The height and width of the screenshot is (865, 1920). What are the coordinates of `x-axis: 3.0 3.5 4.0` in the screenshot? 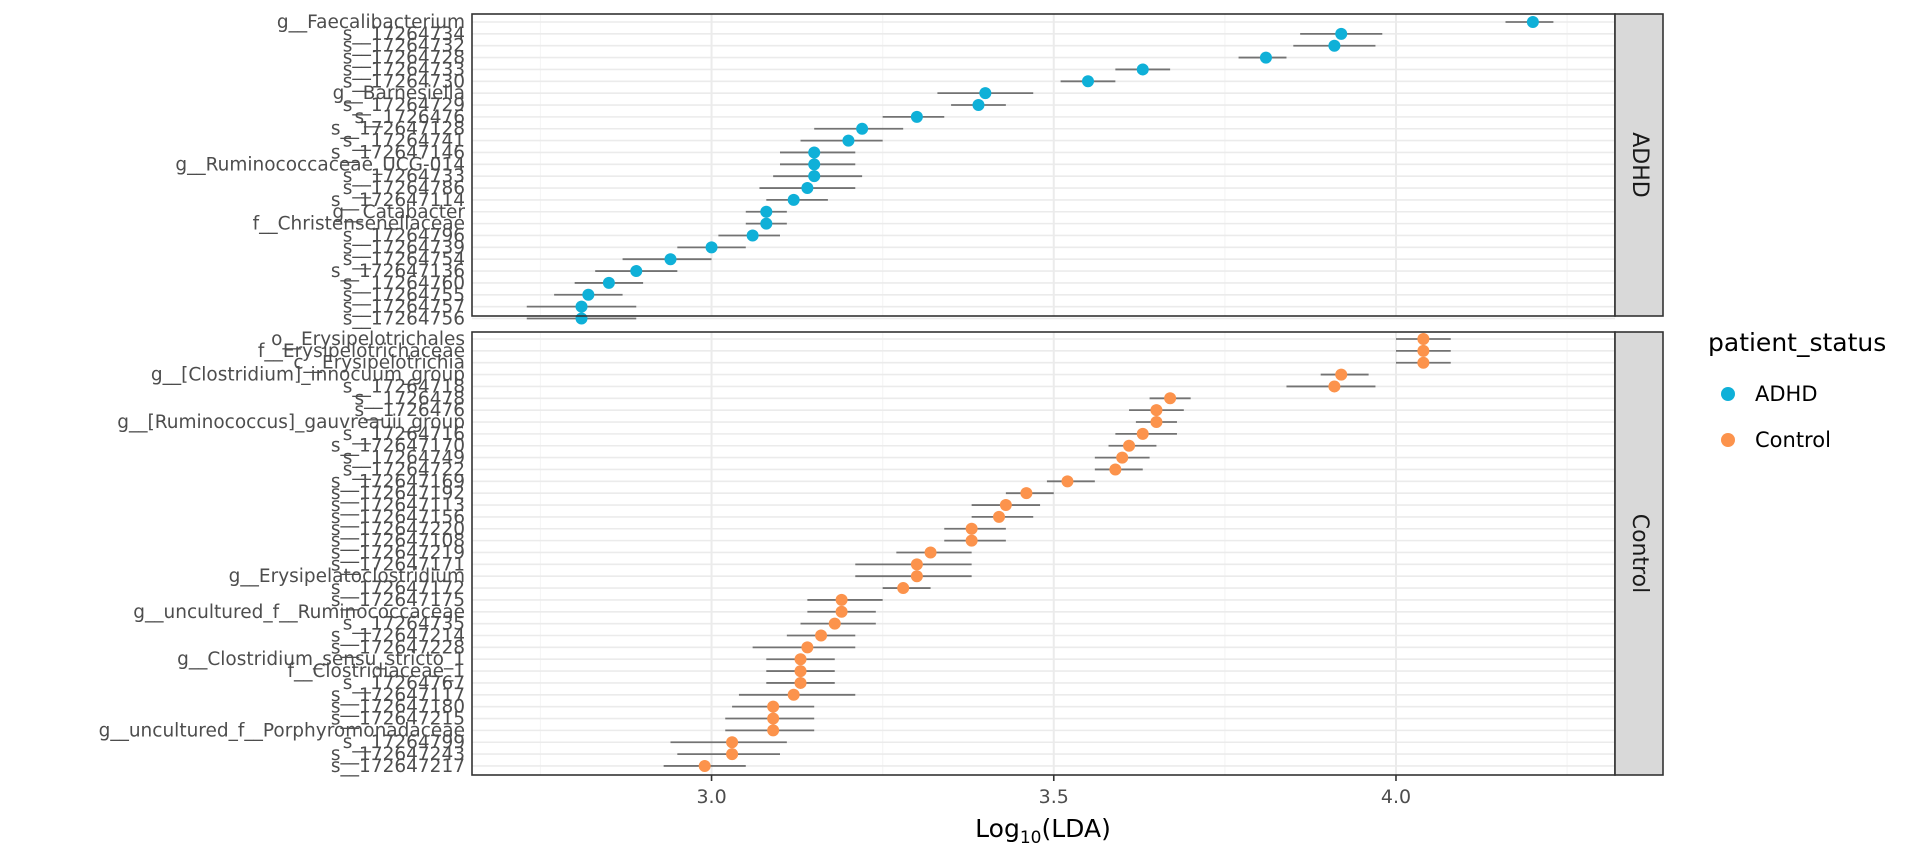 It's located at (1053, 791).